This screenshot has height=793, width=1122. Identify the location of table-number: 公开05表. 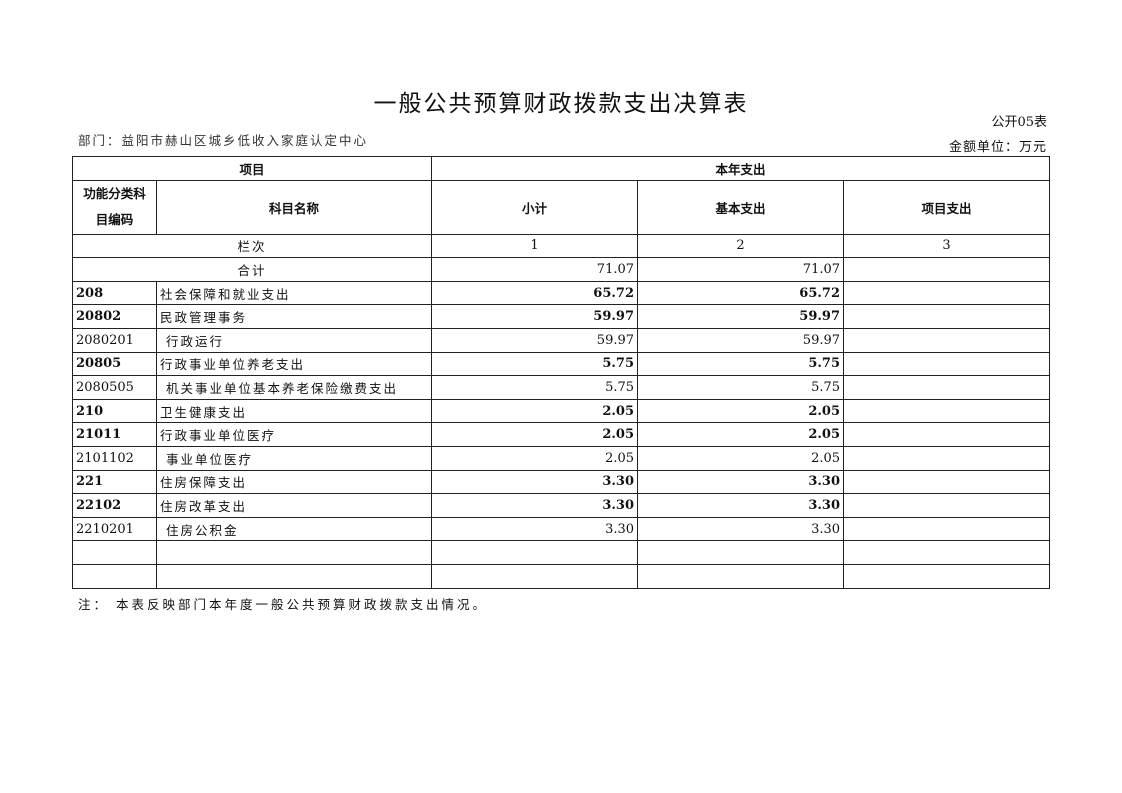
(1019, 122).